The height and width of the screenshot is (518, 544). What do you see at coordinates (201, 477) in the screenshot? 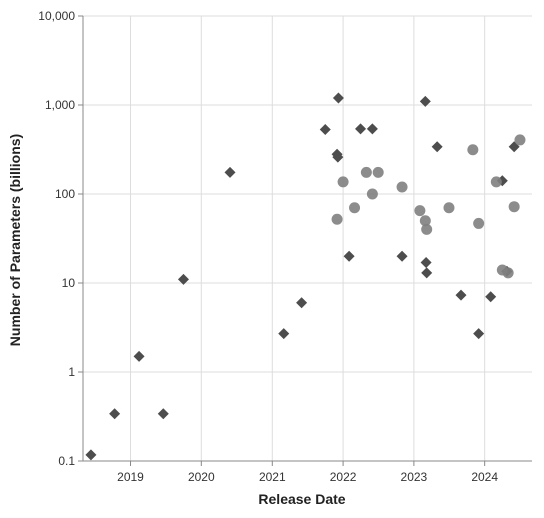
I see `x-tick-label: 2020` at bounding box center [201, 477].